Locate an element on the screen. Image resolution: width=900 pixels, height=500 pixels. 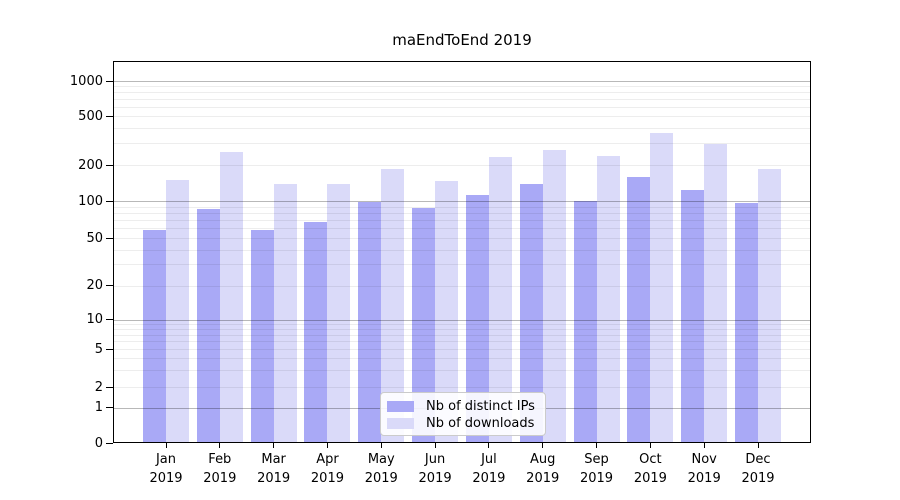
month-name: Nov is located at coordinates (704, 459).